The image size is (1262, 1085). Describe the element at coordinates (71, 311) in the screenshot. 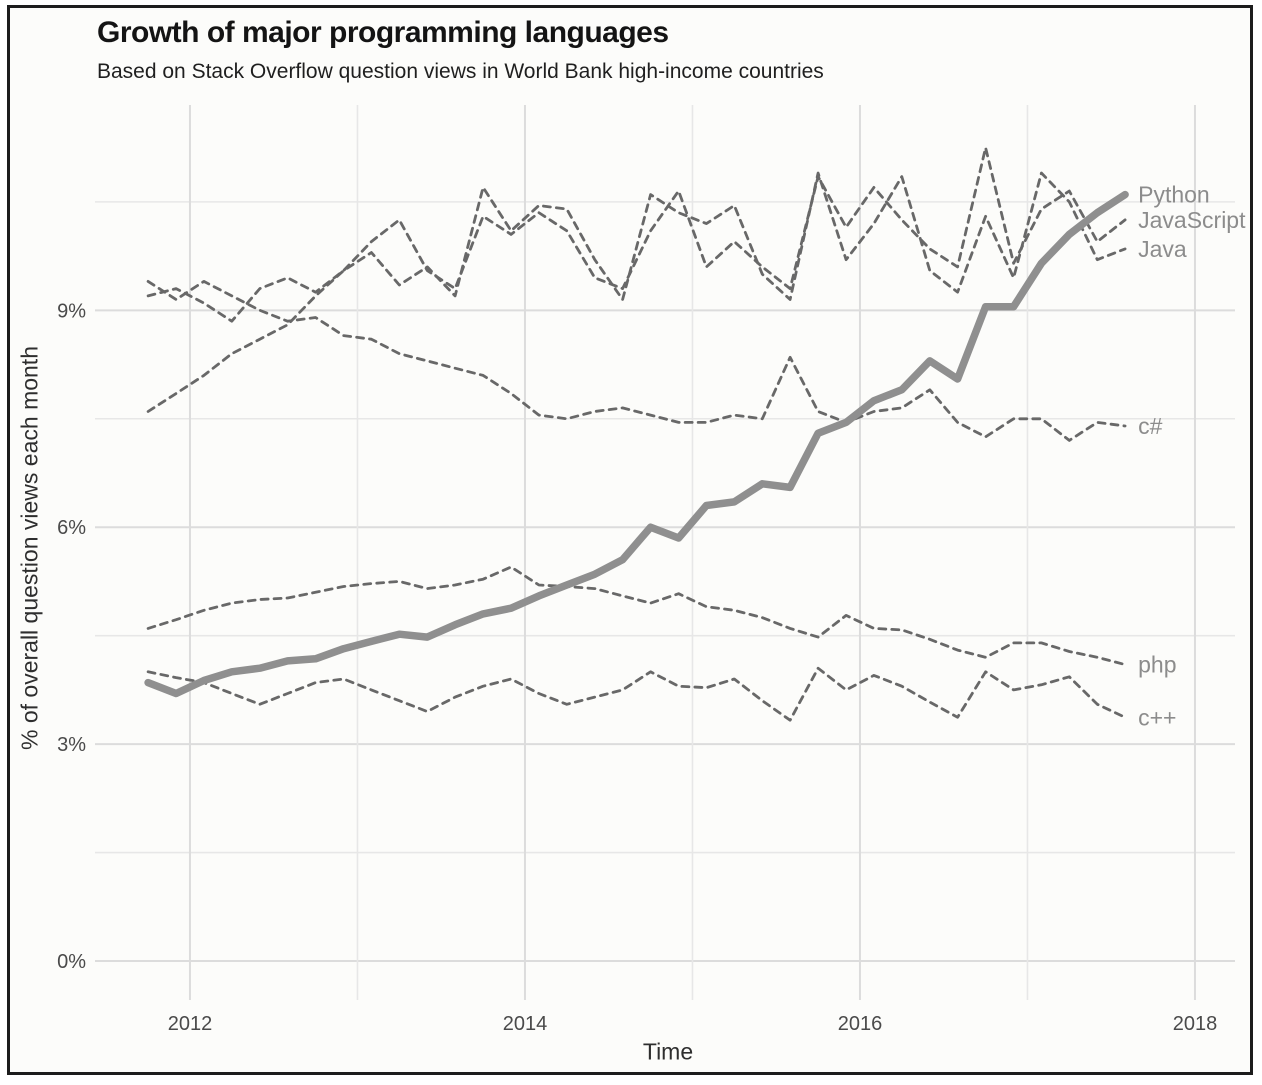

I see `y-tick-label: 9%` at that location.